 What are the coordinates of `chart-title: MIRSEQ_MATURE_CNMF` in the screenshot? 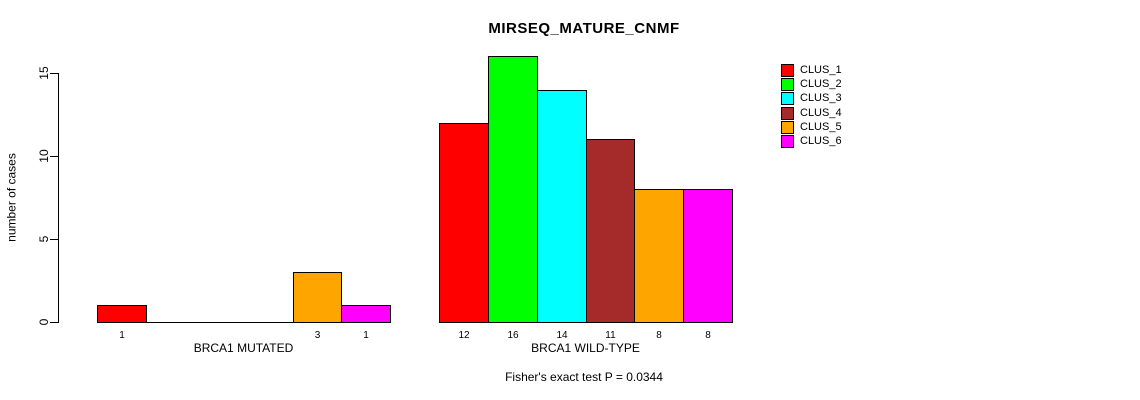 It's located at (584, 28).